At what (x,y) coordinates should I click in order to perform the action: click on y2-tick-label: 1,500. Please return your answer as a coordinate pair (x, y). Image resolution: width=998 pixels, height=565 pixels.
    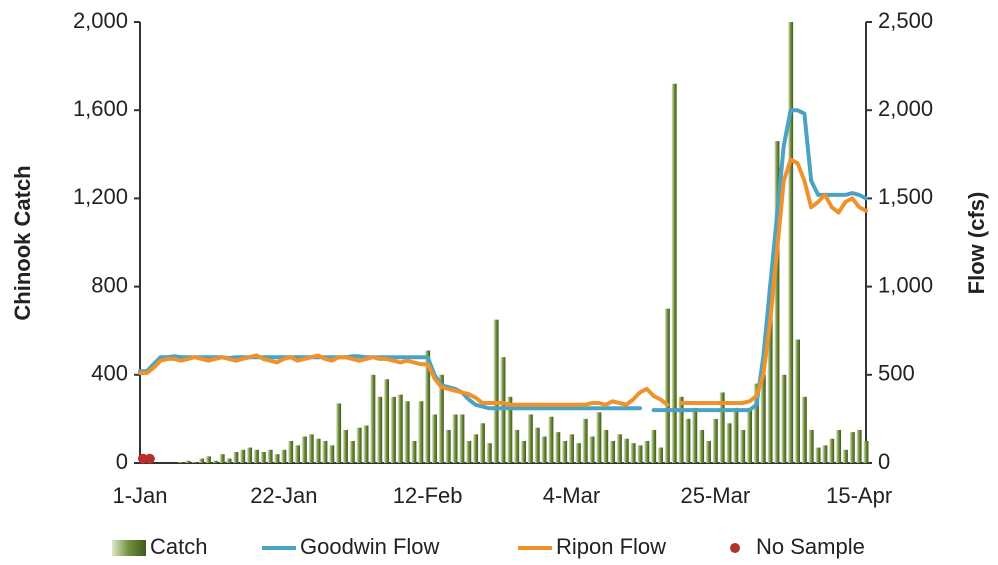
    Looking at the image, I should click on (905, 196).